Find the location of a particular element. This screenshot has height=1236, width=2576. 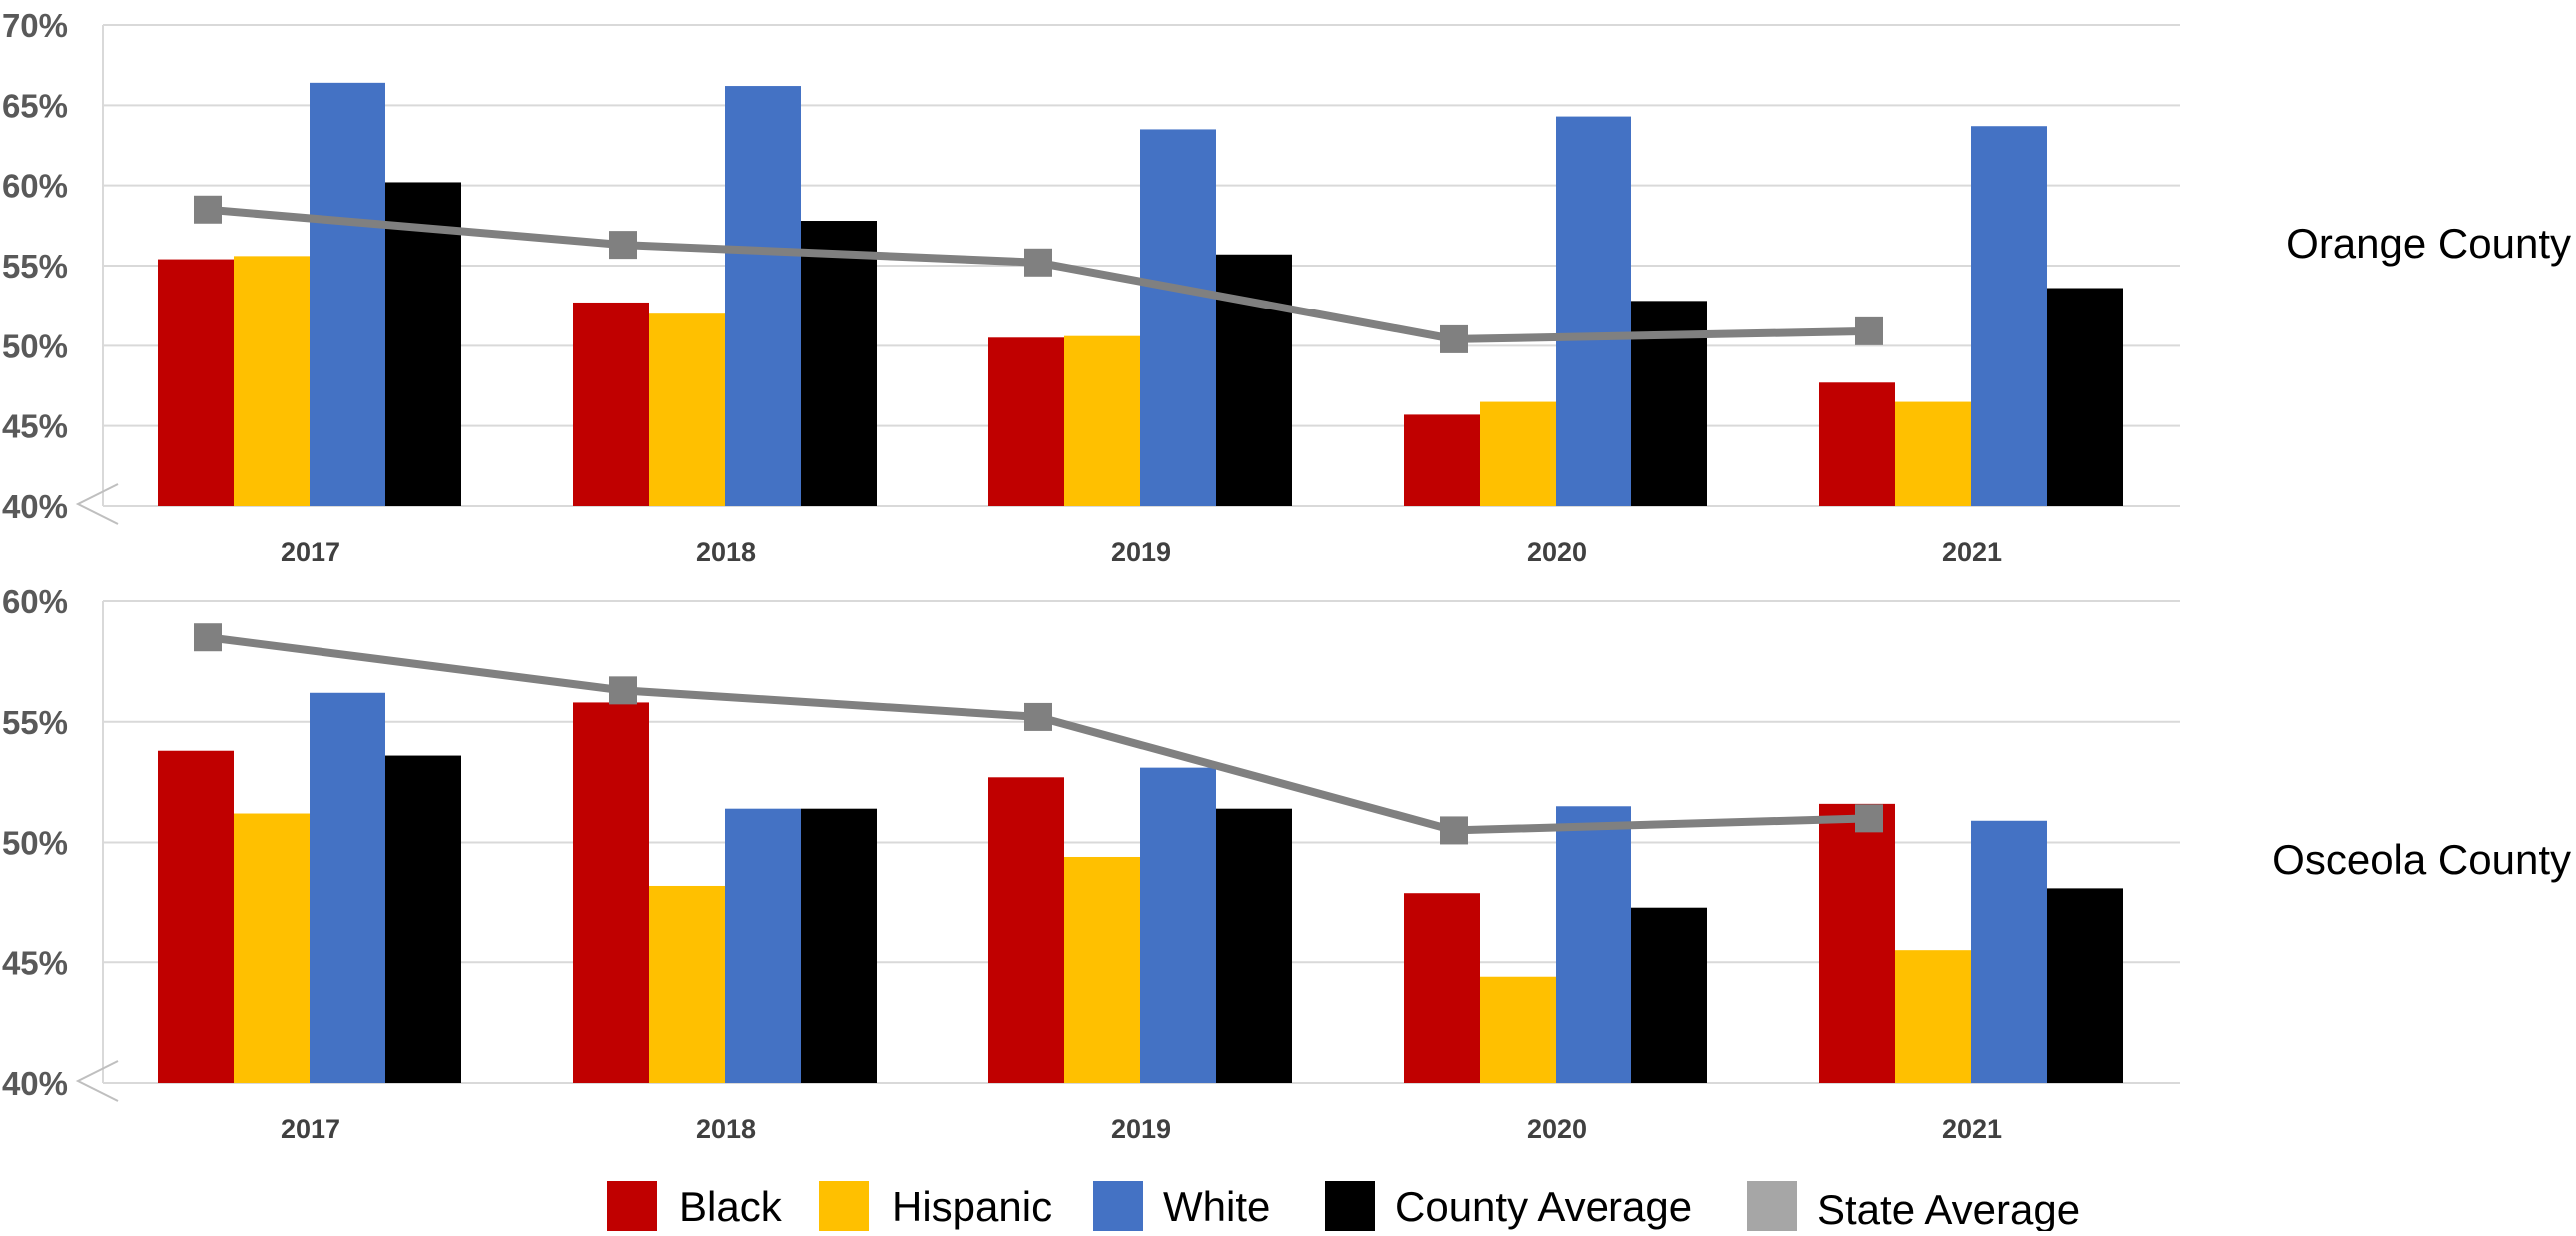

legend-label-hispanic: Hispanic is located at coordinates (972, 1206).